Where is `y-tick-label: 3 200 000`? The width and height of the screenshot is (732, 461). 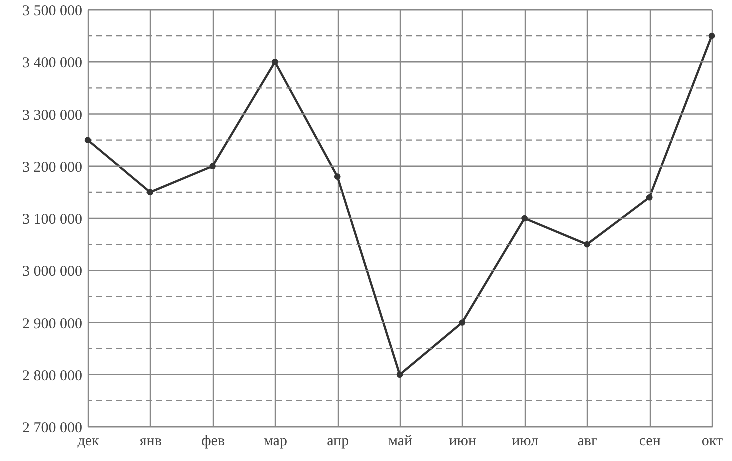 y-tick-label: 3 200 000 is located at coordinates (52, 168).